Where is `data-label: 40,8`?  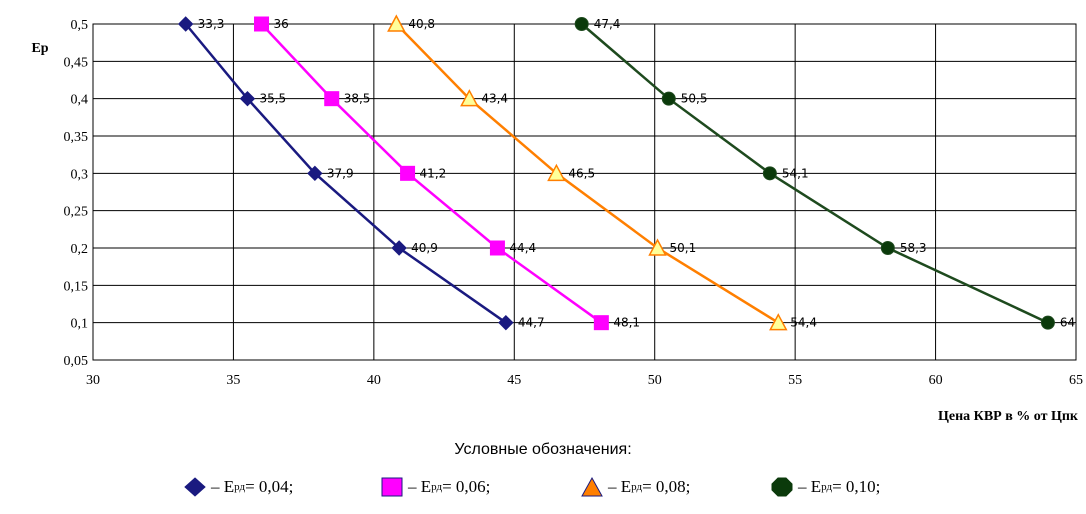 data-label: 40,8 is located at coordinates (421, 24).